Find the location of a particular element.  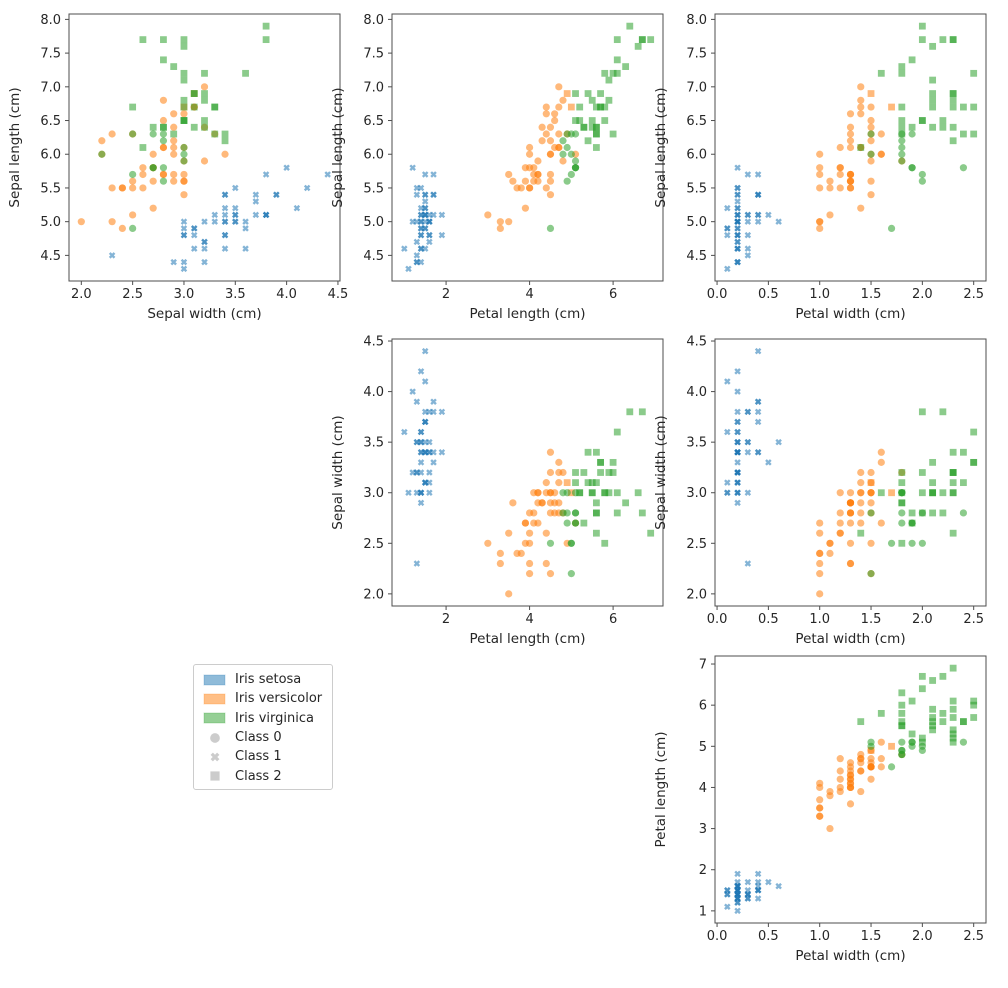

legend-label: Class 0 is located at coordinates (258, 738).